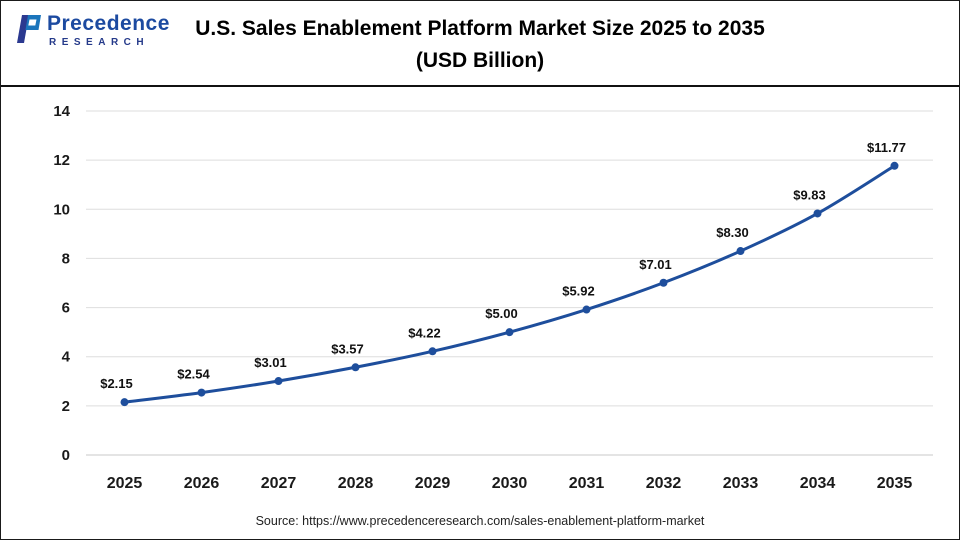 This screenshot has width=960, height=540. What do you see at coordinates (61, 209) in the screenshot?
I see `y-axis-tick-label: 10` at bounding box center [61, 209].